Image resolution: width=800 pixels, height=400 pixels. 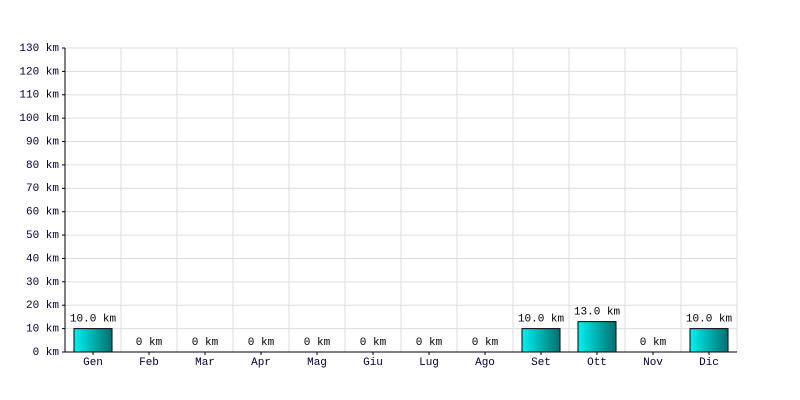 What do you see at coordinates (597, 363) in the screenshot?
I see `x-tick-label: Ott` at bounding box center [597, 363].